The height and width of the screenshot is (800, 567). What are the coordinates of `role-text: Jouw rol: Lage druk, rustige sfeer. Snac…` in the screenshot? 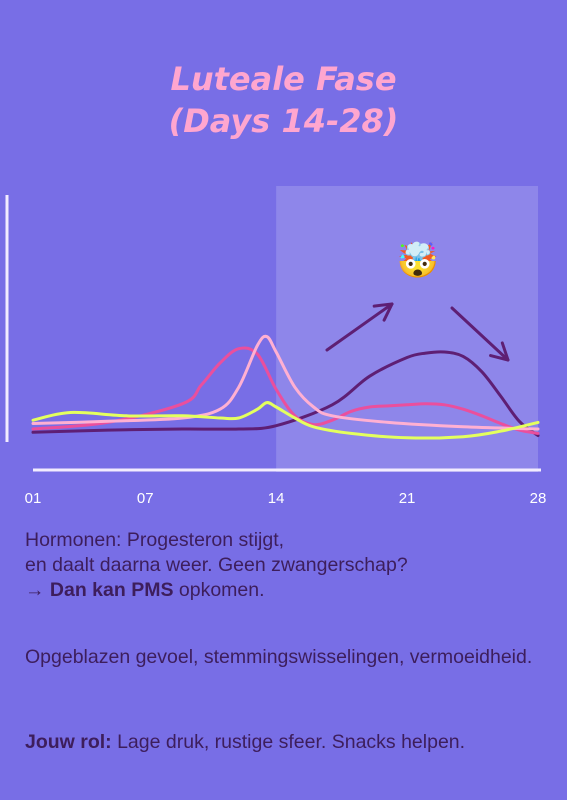 It's located at (287, 742).